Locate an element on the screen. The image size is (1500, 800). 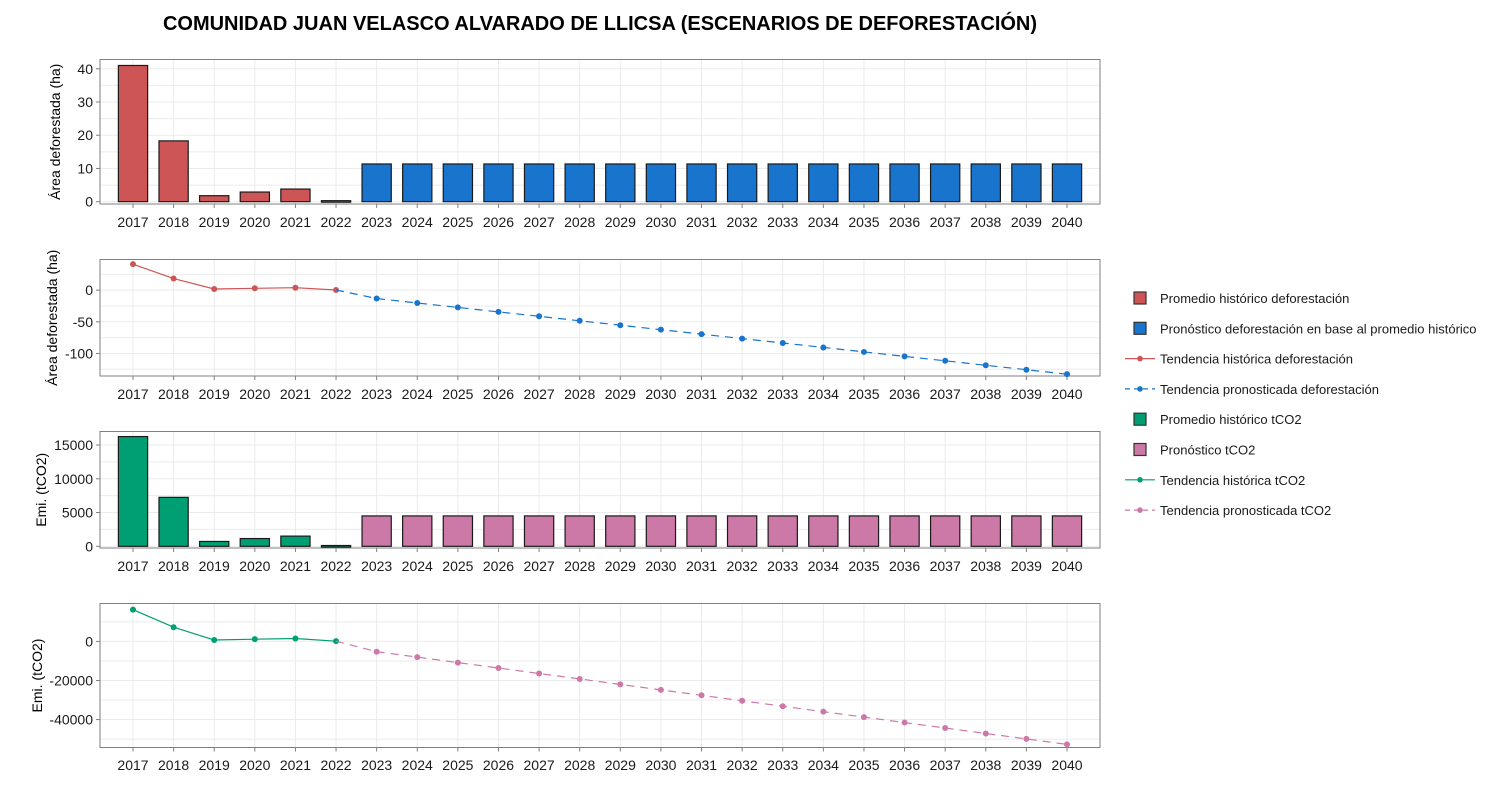
legend-item: Promedio histórico tCO2 is located at coordinates (1217, 419).